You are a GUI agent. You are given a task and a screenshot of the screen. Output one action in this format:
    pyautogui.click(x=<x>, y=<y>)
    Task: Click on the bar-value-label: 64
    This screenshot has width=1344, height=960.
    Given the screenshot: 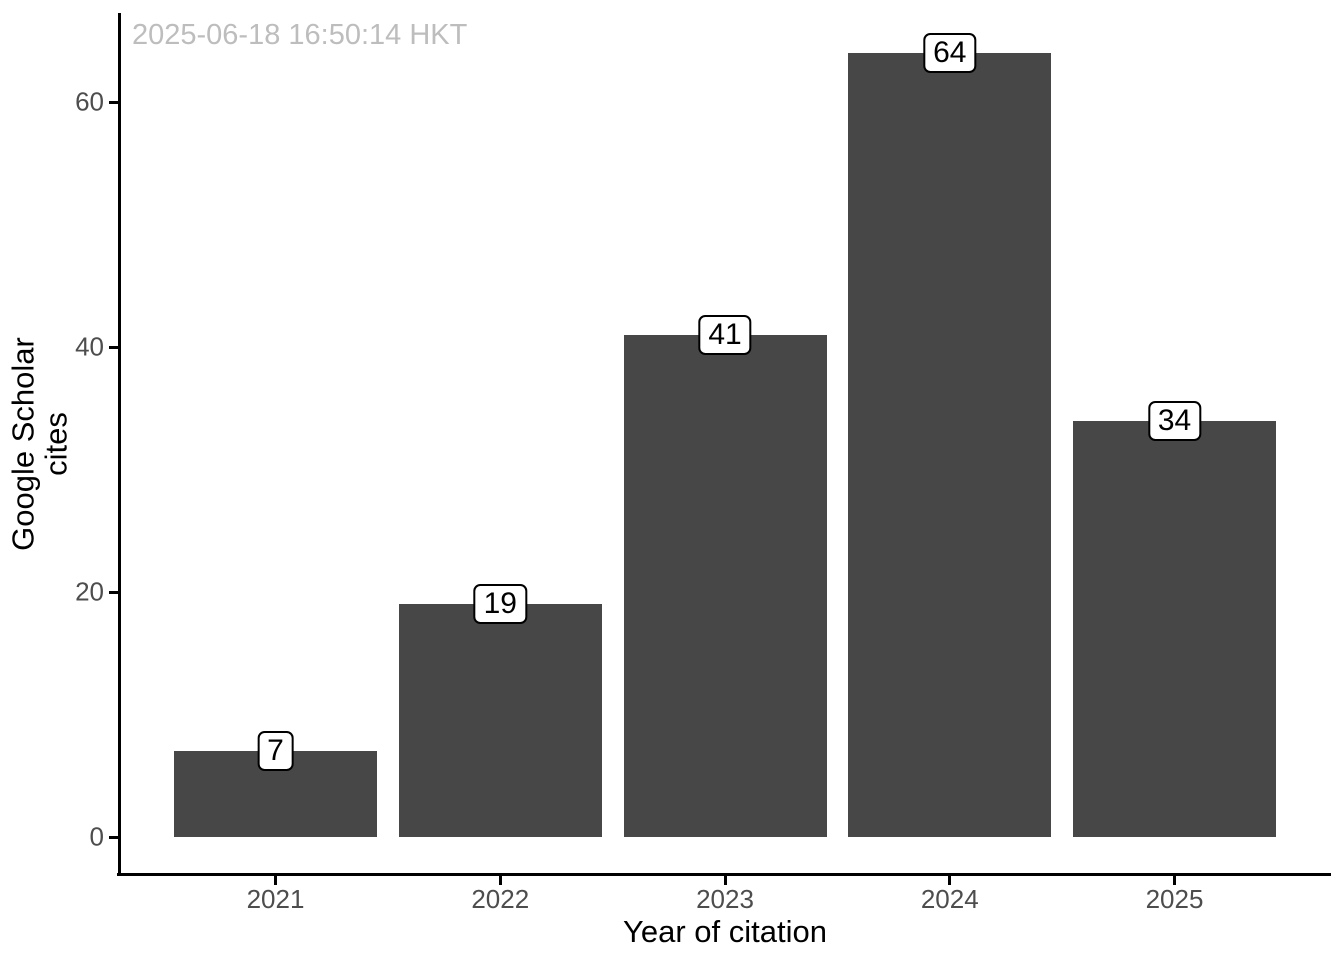 What is the action you would take?
    pyautogui.click(x=950, y=53)
    